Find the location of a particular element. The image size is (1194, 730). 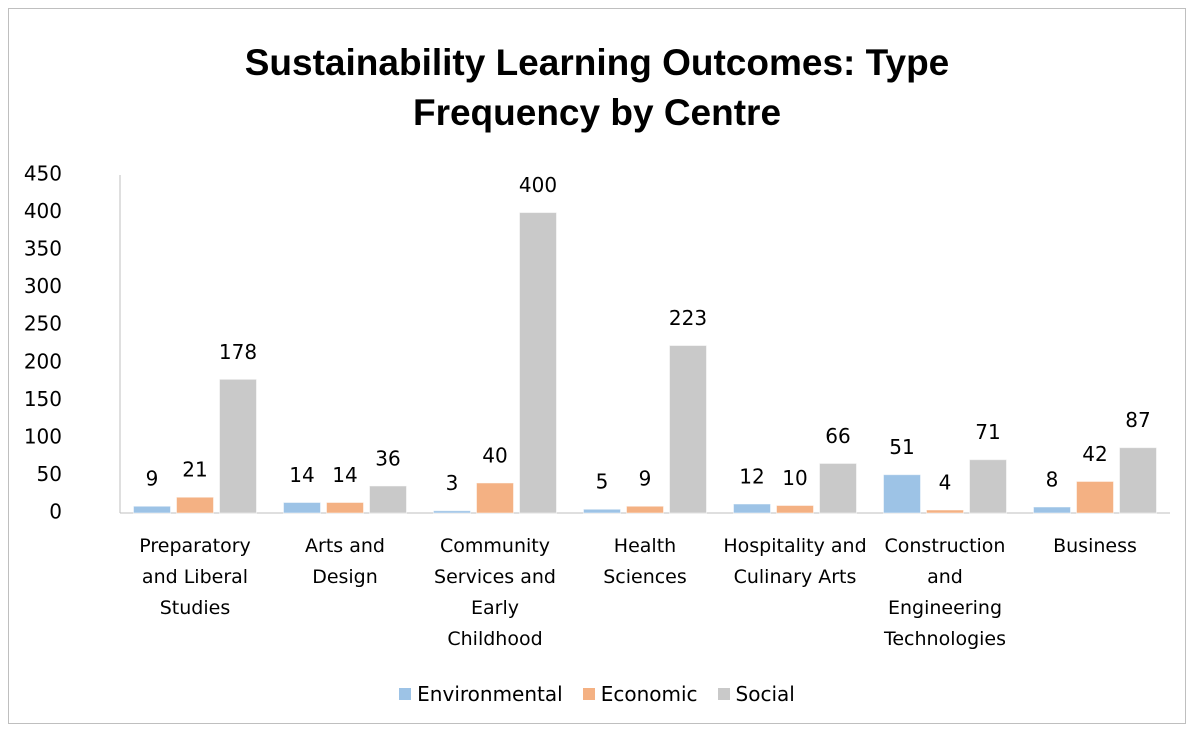

x-tick-label: Business is located at coordinates (1095, 546).